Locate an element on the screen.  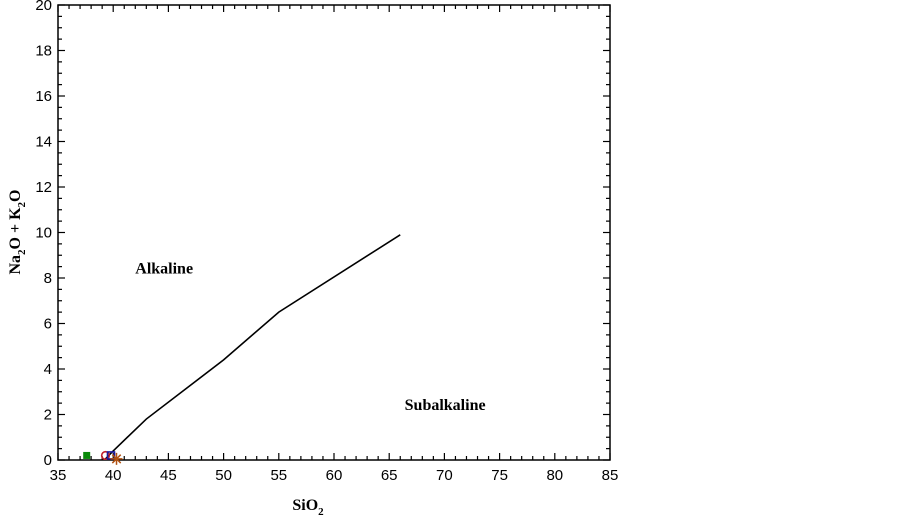
x-axis-title-sub: 2 is located at coordinates (321, 511).